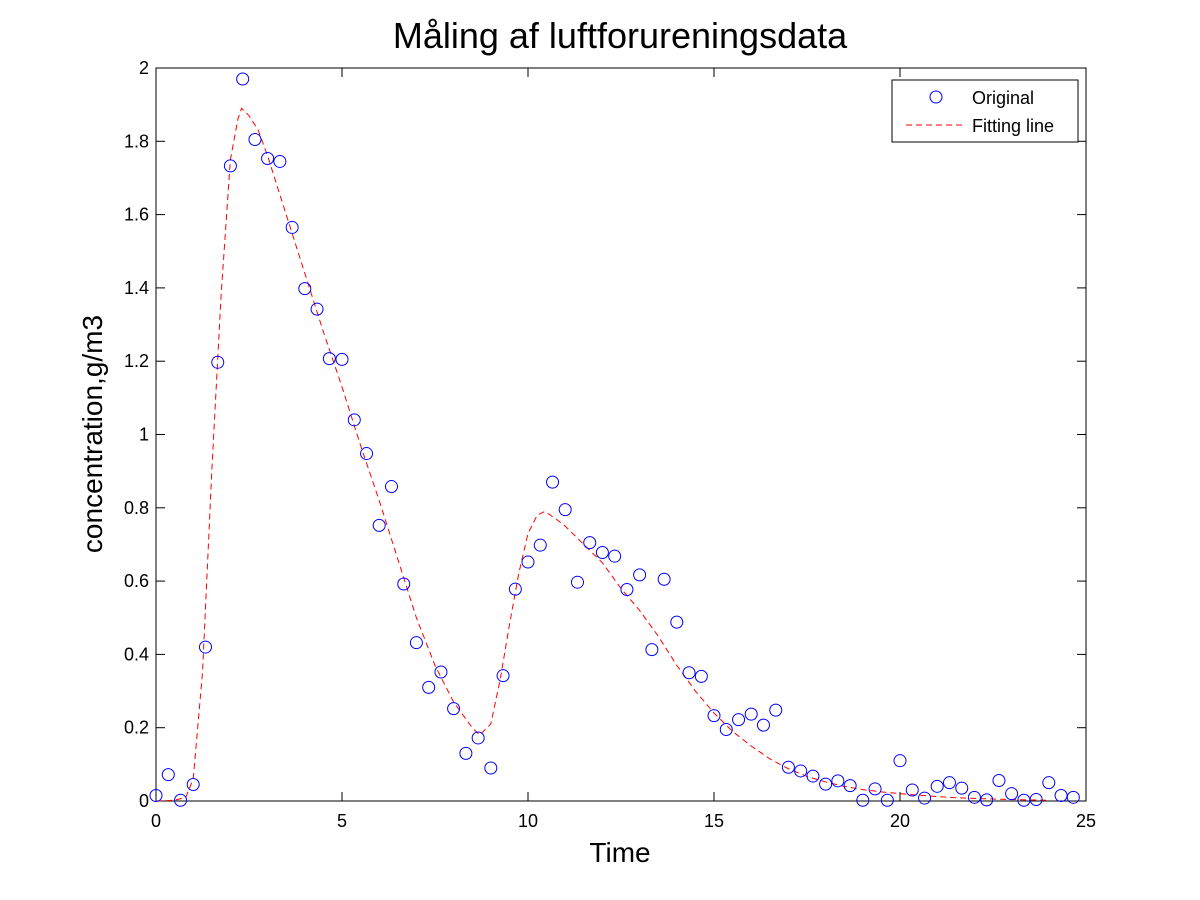  What do you see at coordinates (144, 801) in the screenshot?
I see `y-tick-label: 0` at bounding box center [144, 801].